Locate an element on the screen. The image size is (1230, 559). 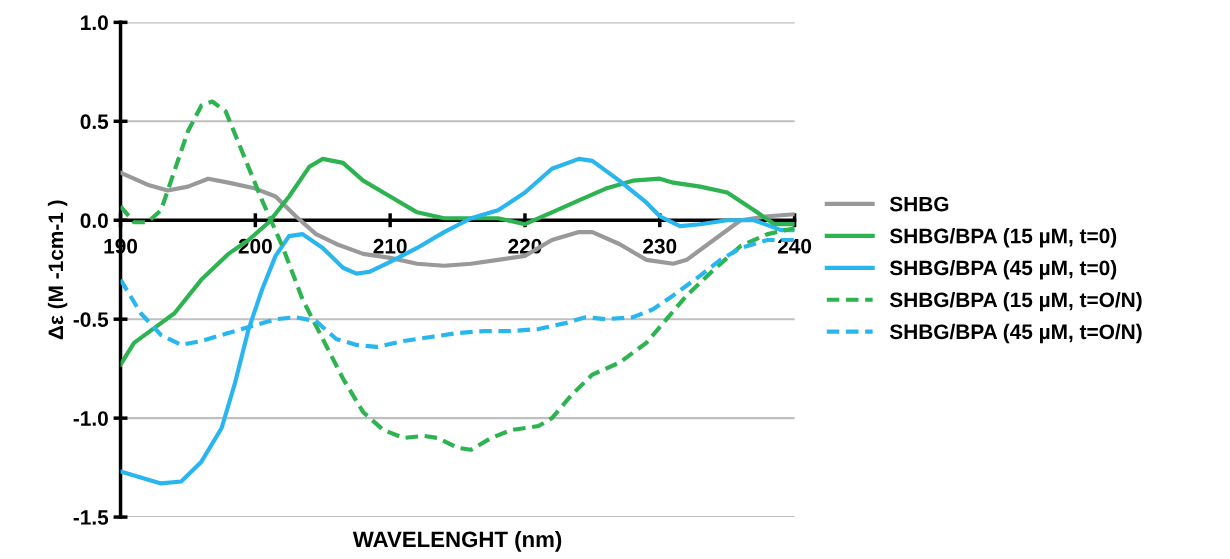
legend-label: SHBG is located at coordinates (919, 204).